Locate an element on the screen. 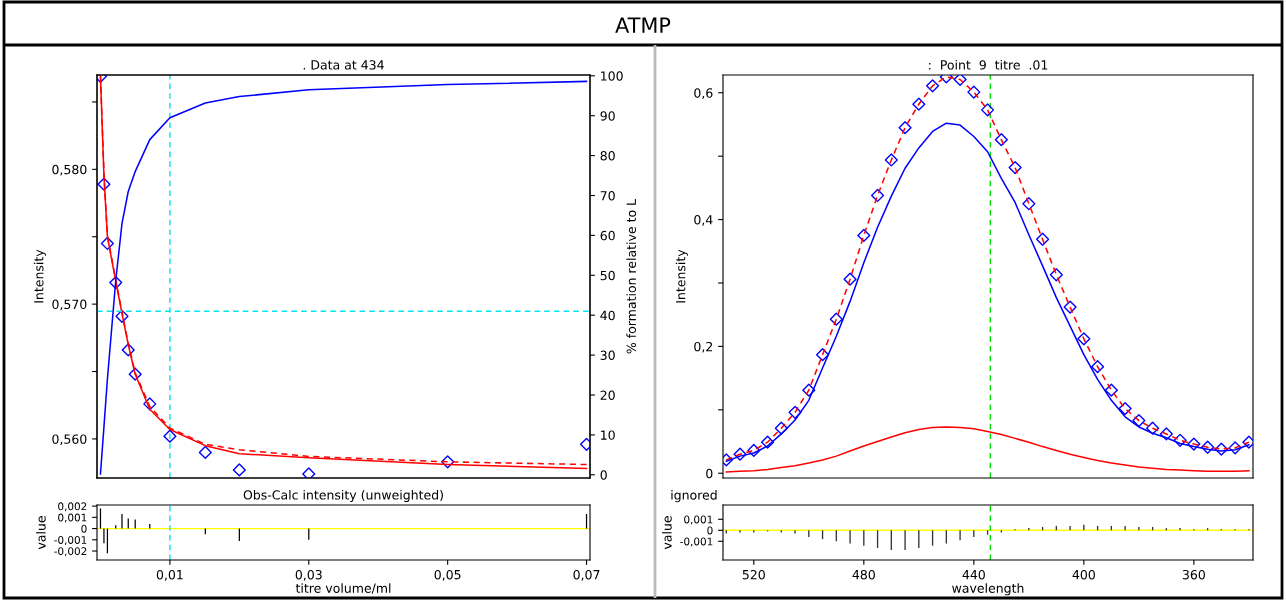 The image size is (1286, 600). x-tick-label: 440 is located at coordinates (973, 574).